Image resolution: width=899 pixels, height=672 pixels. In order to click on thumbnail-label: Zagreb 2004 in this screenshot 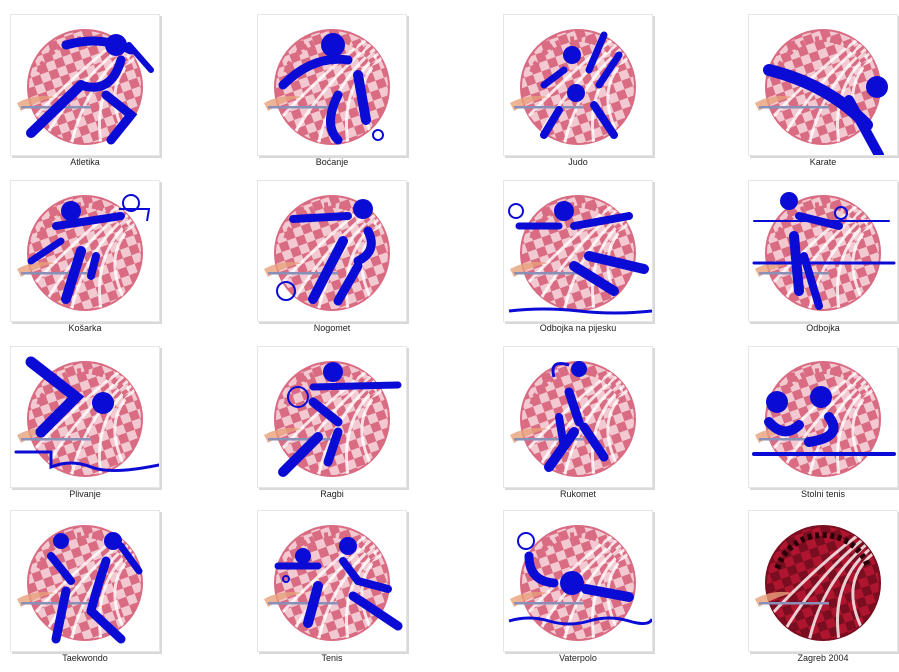, I will do `click(823, 658)`.